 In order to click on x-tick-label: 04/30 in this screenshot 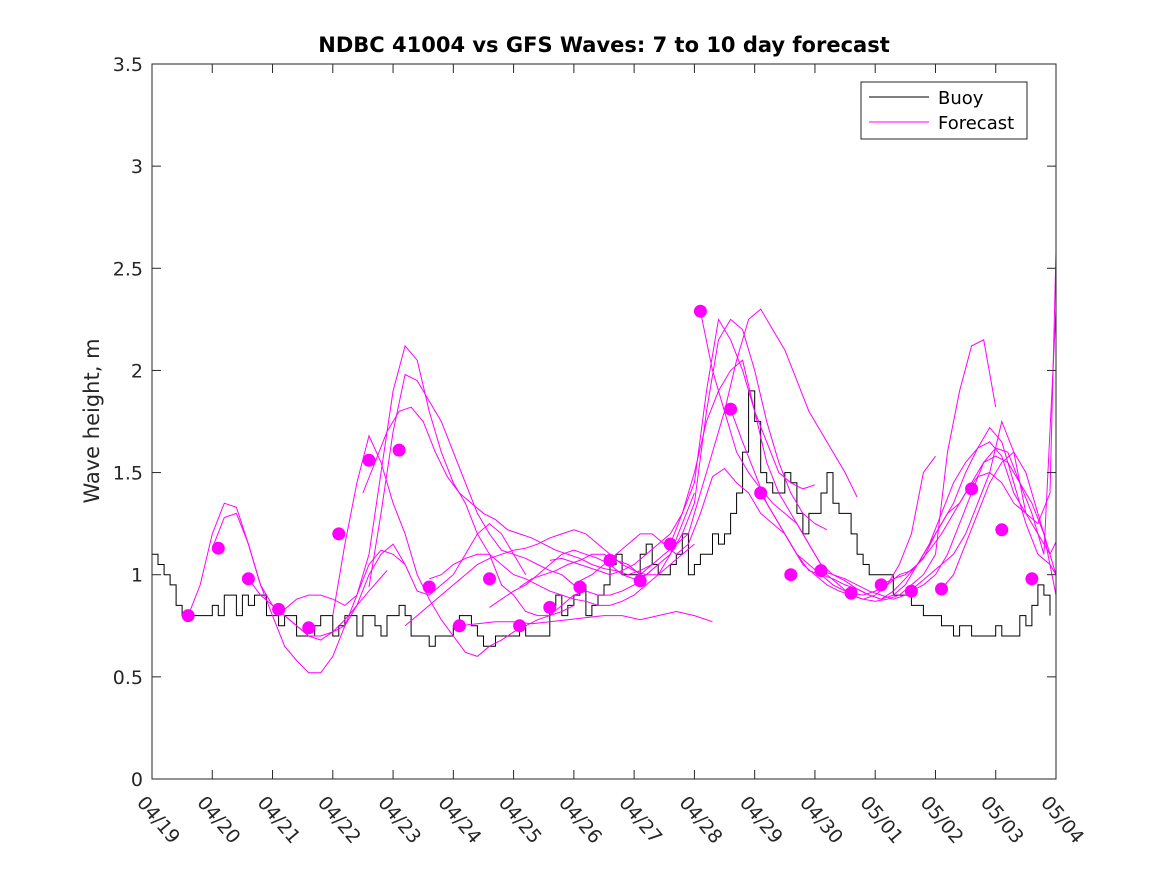, I will do `click(821, 820)`.